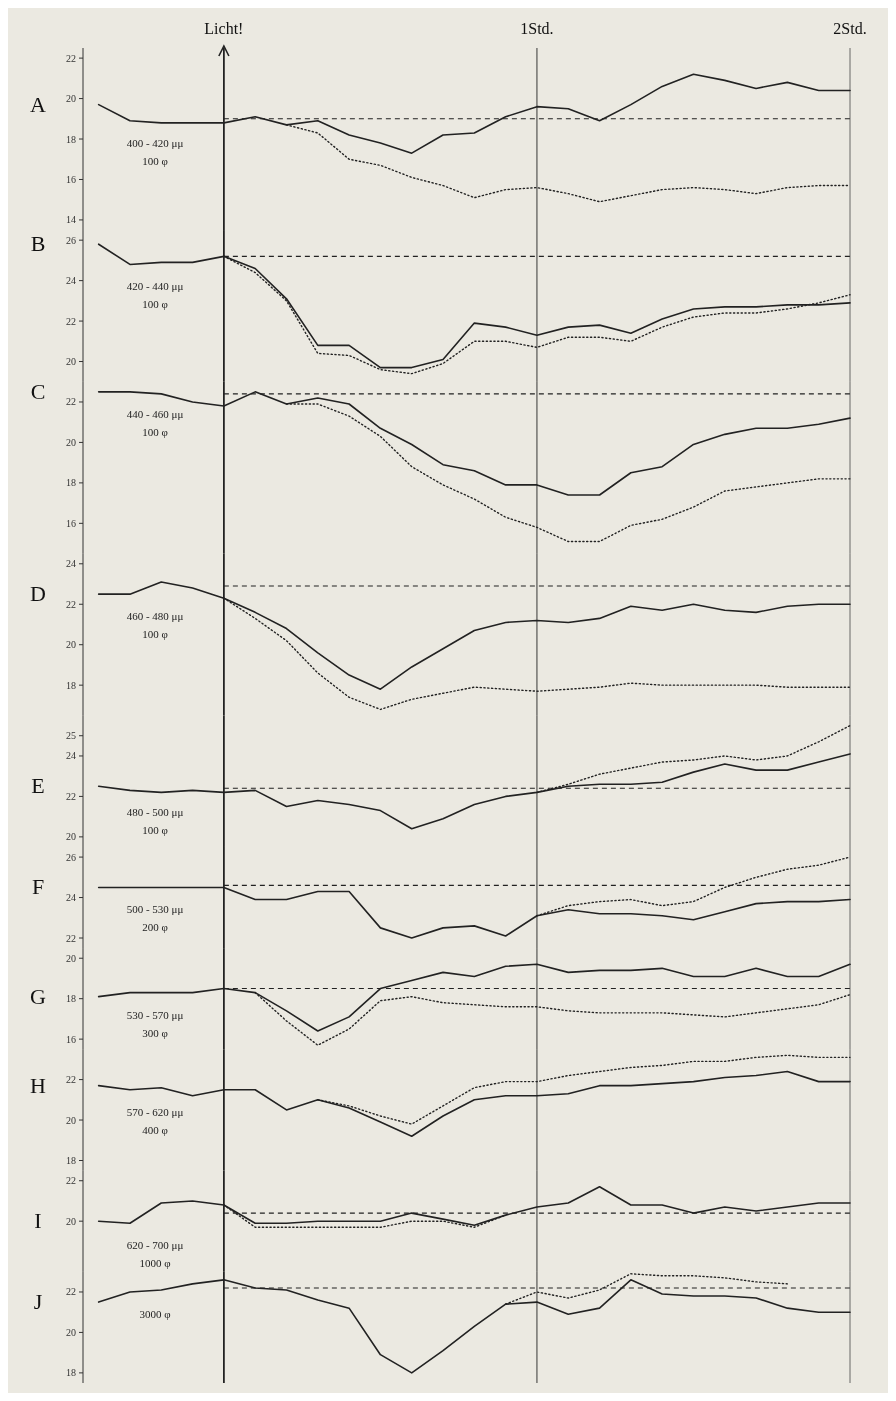  What do you see at coordinates (155, 927) in the screenshot?
I see `annotation: 200 φ` at bounding box center [155, 927].